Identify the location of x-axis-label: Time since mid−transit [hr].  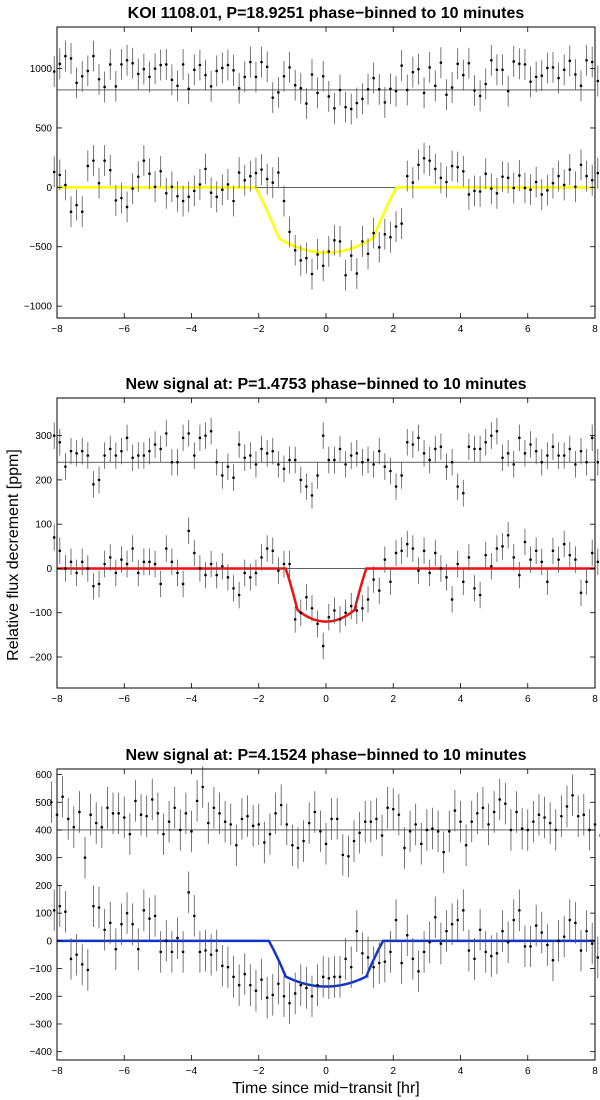
(325, 1088).